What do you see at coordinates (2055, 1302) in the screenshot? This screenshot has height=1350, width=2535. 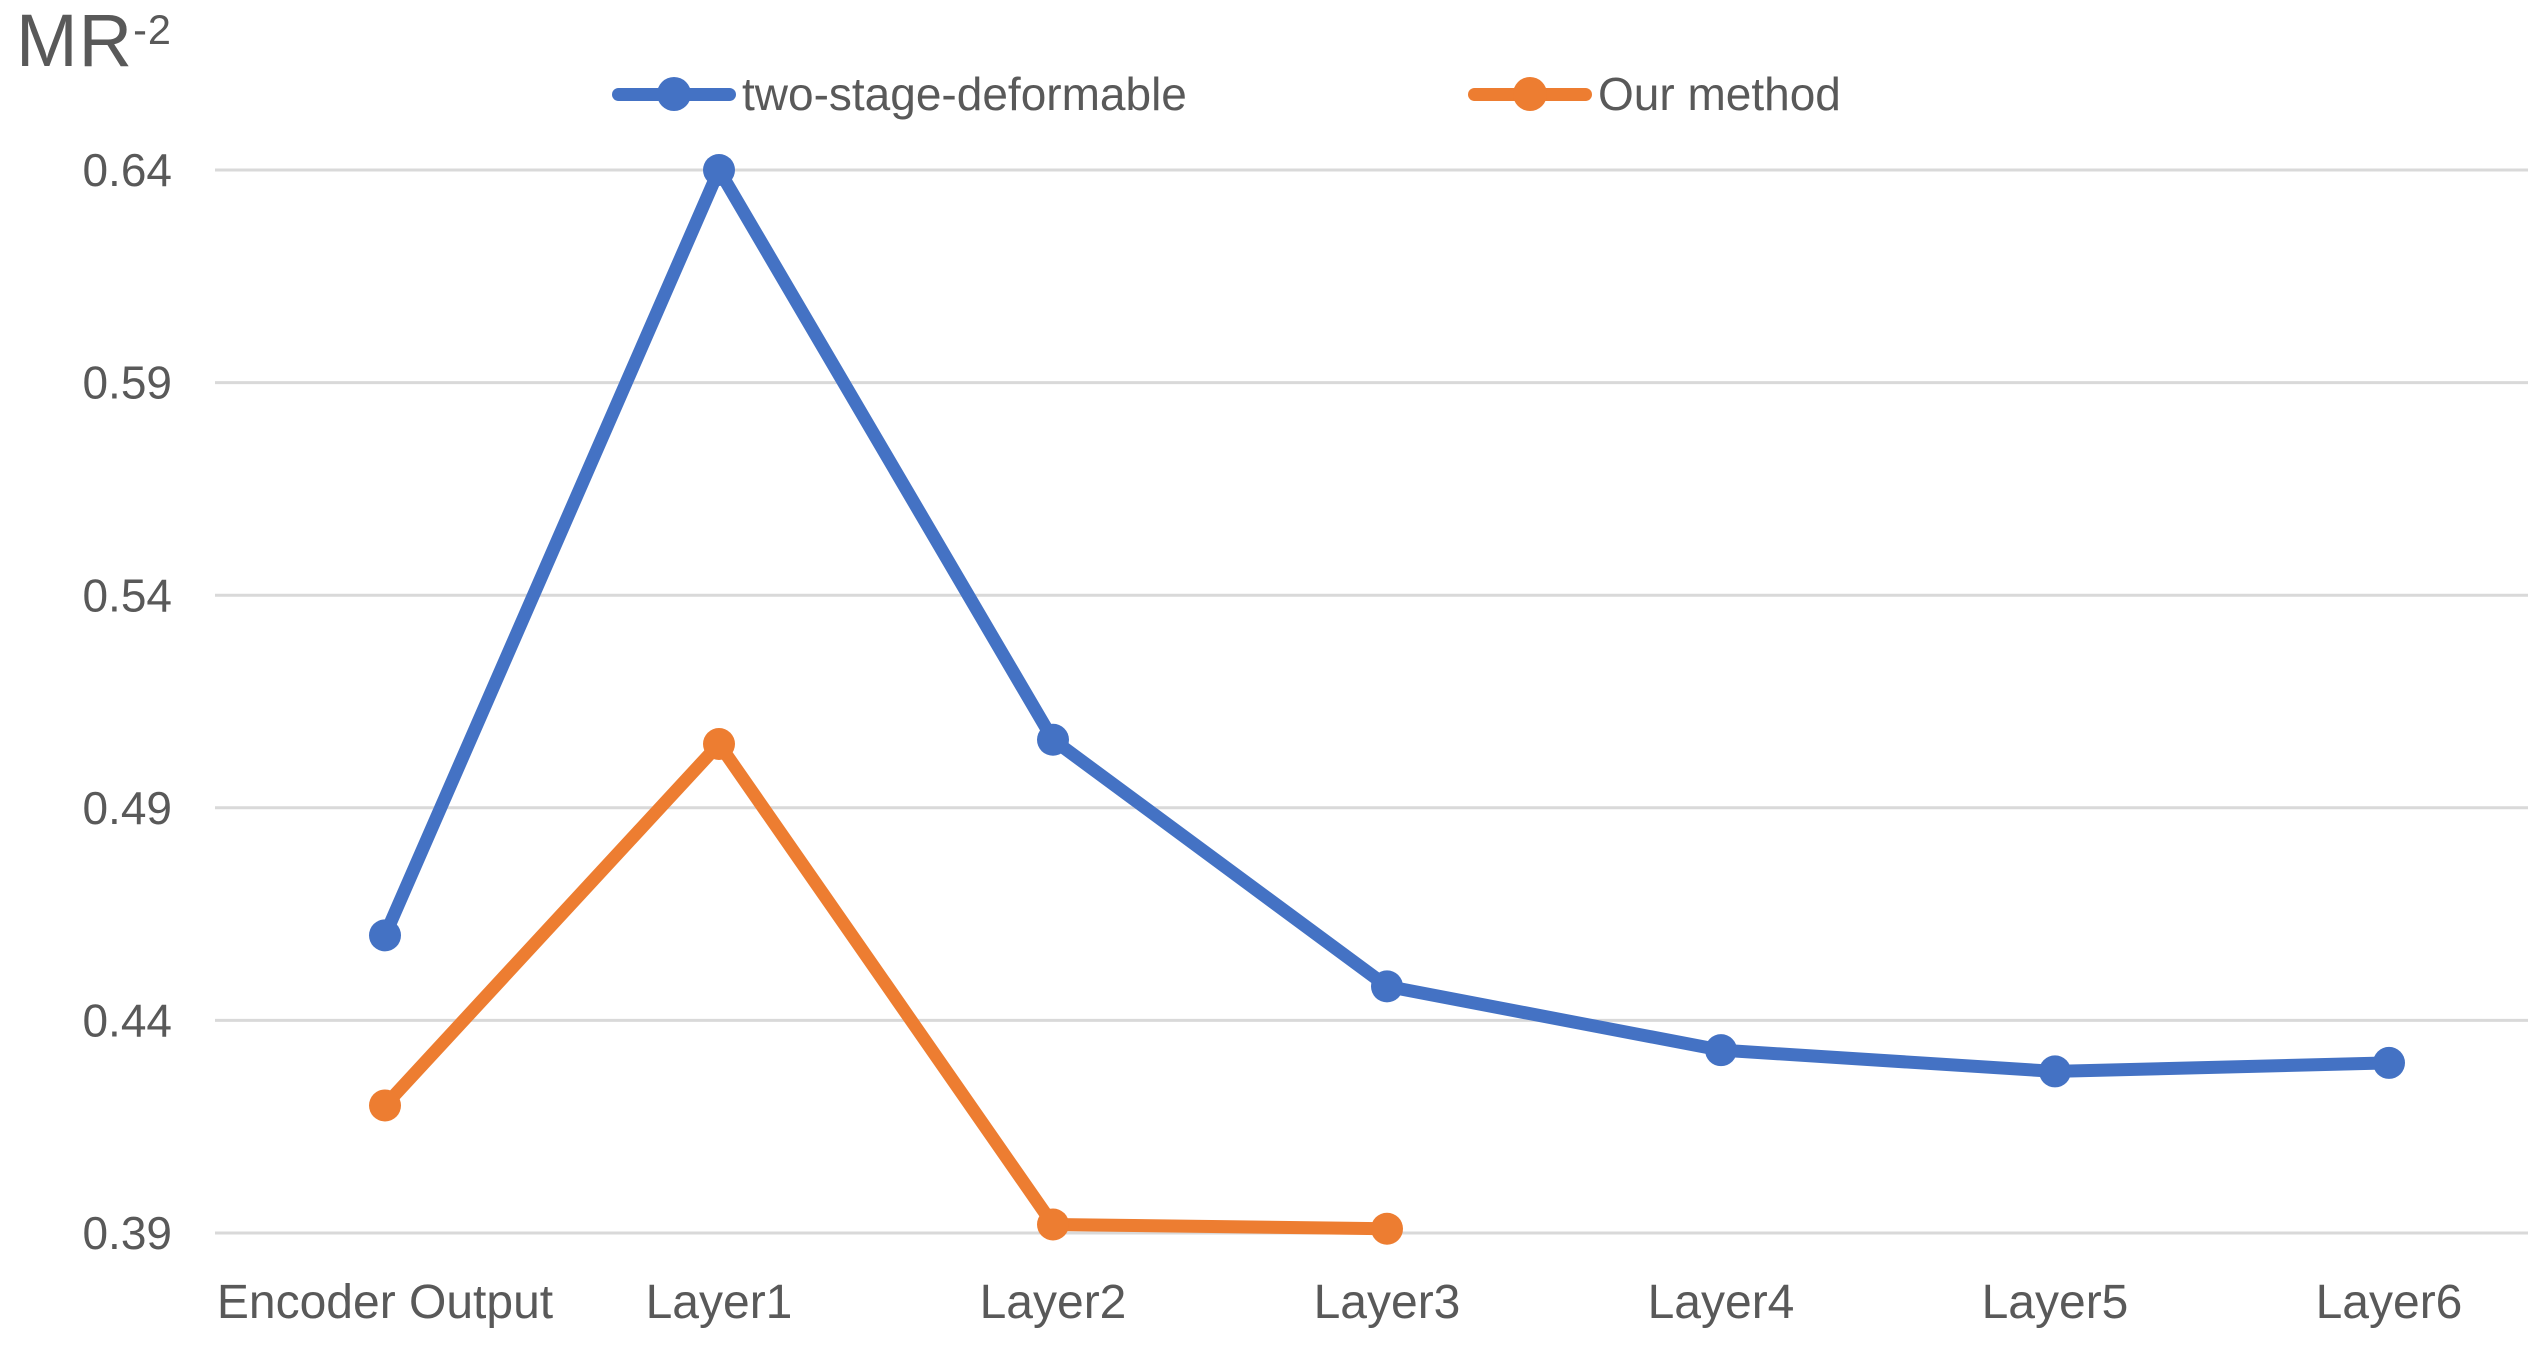 I see `x-tick-label: Layer5` at bounding box center [2055, 1302].